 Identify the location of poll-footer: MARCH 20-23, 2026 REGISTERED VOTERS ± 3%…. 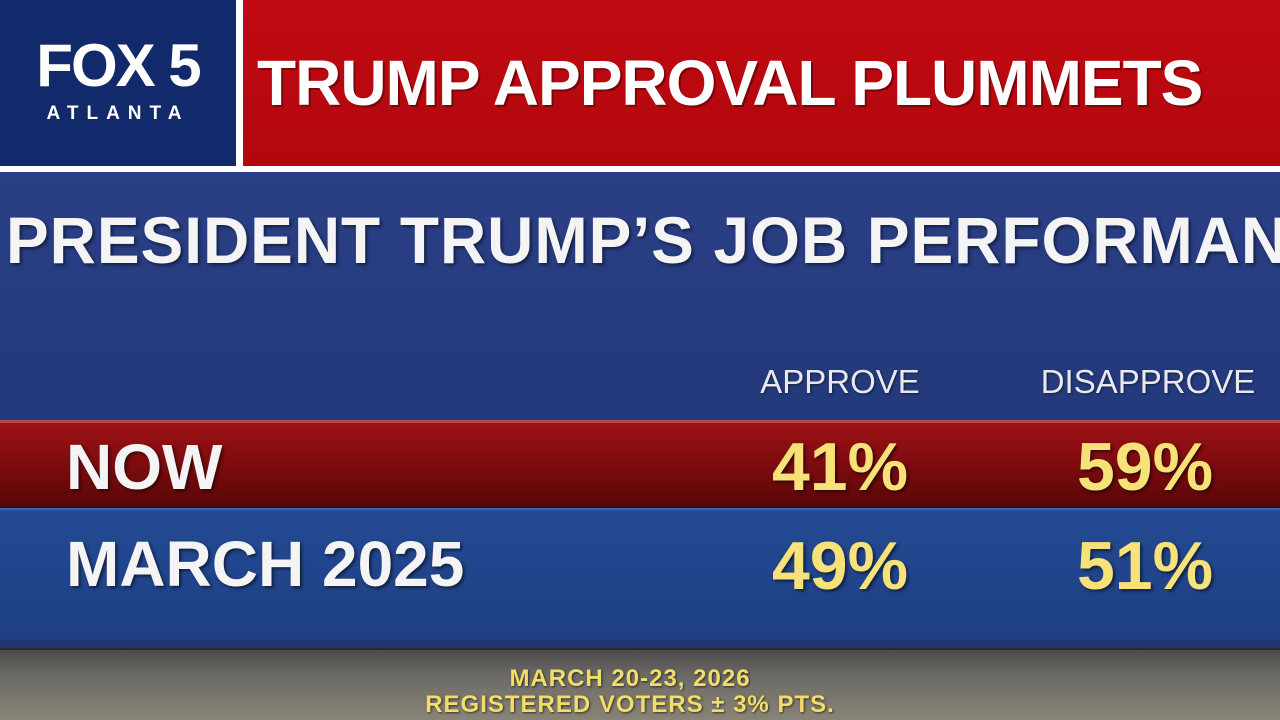
(640, 684).